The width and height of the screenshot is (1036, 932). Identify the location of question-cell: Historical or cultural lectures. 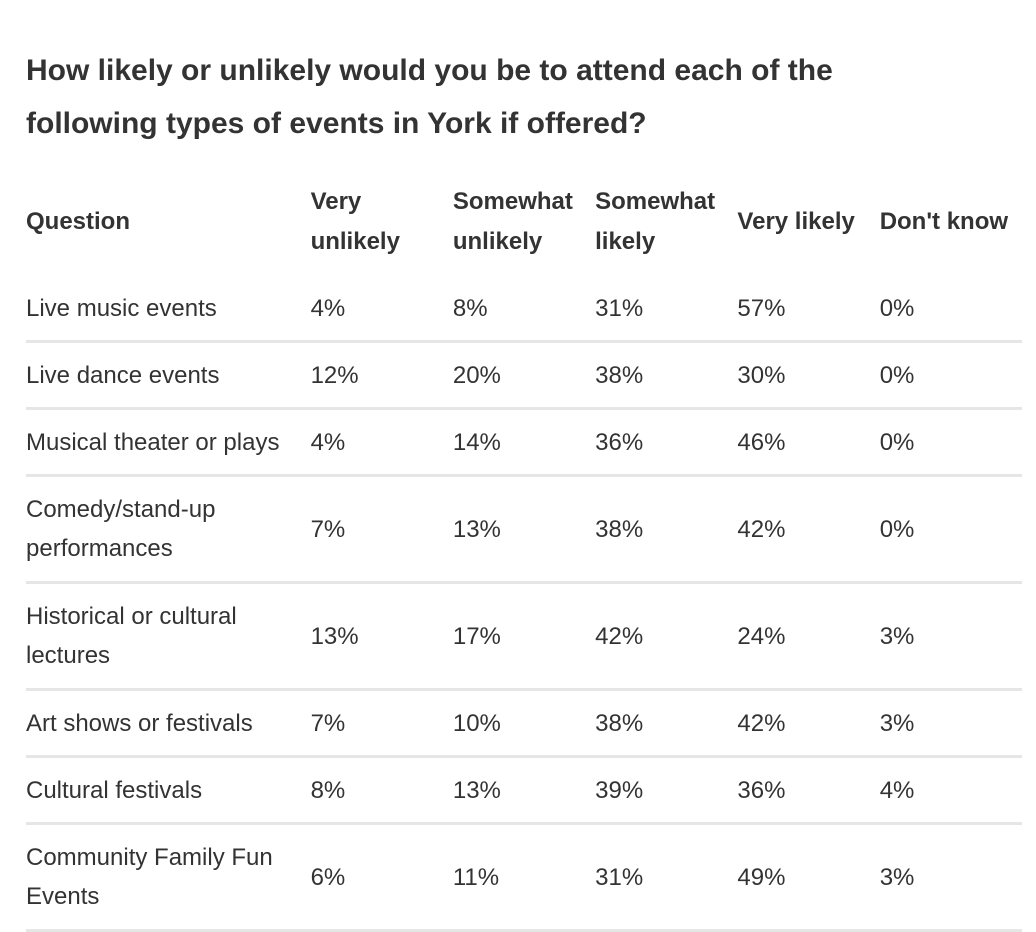
(168, 636).